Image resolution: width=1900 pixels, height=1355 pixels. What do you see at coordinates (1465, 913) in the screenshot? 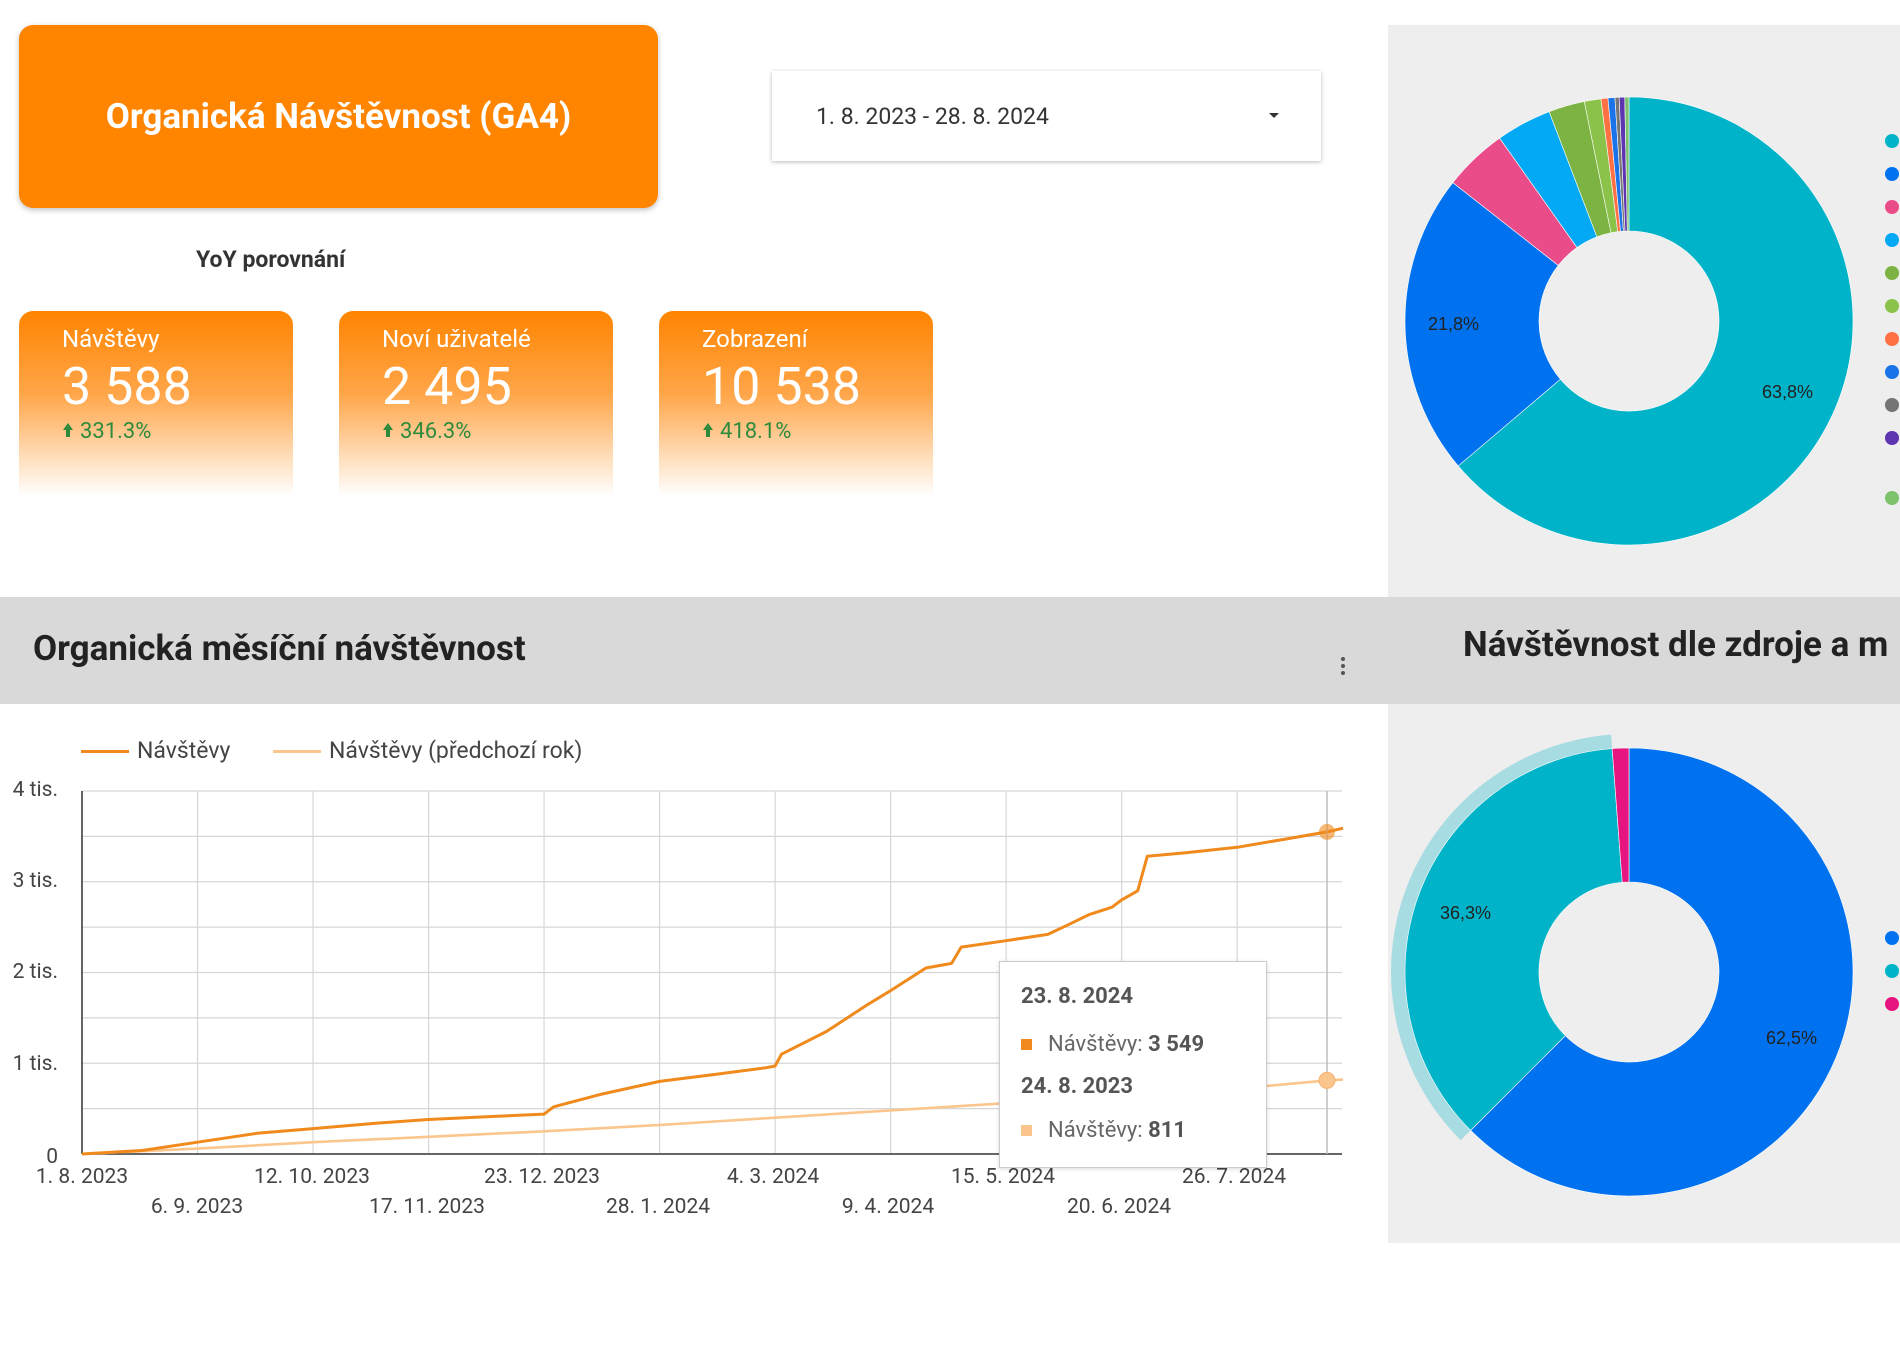
I see `slice-label: 36,3%` at bounding box center [1465, 913].